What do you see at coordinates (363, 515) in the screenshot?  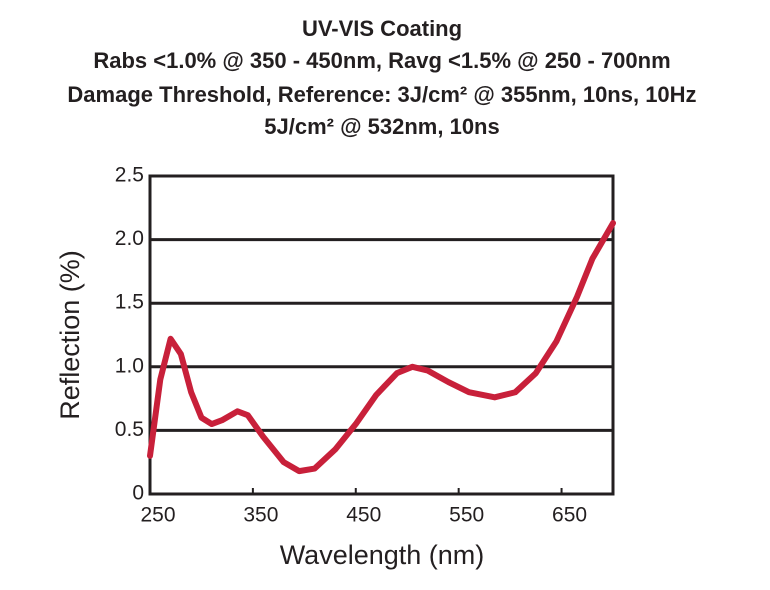 I see `x-tick-label: 450` at bounding box center [363, 515].